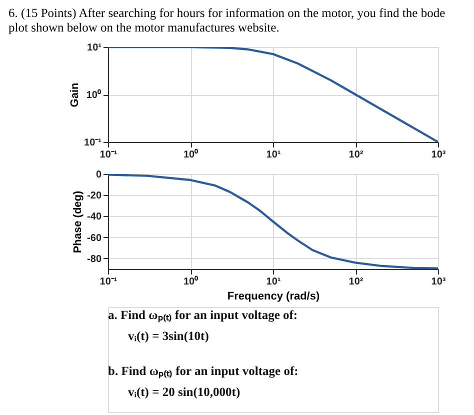  I want to click on chart-title: 6. (15 Points) After searching for hours for information on the motor, you find the bode plot shown below on the motor manufactures website., so click(227, 20).